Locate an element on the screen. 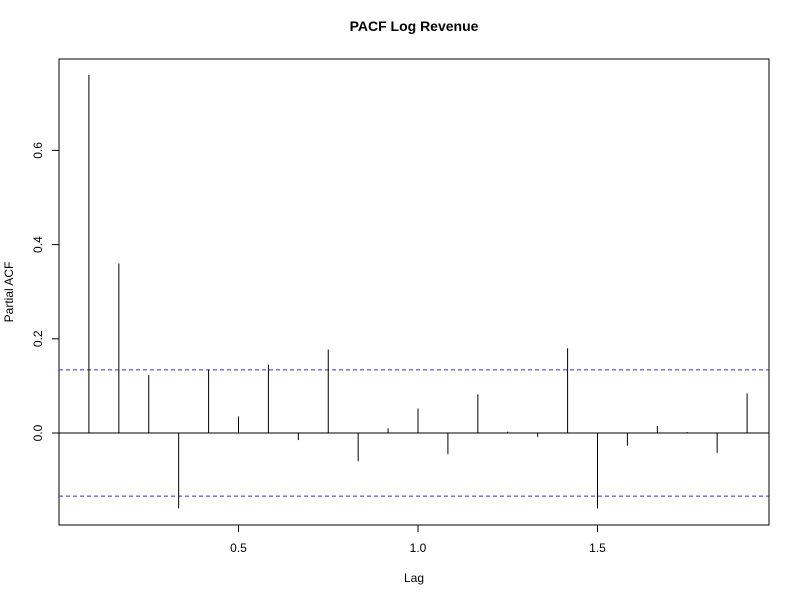 This screenshot has width=800, height=600. x-tick-label: 1.0 is located at coordinates (418, 548).